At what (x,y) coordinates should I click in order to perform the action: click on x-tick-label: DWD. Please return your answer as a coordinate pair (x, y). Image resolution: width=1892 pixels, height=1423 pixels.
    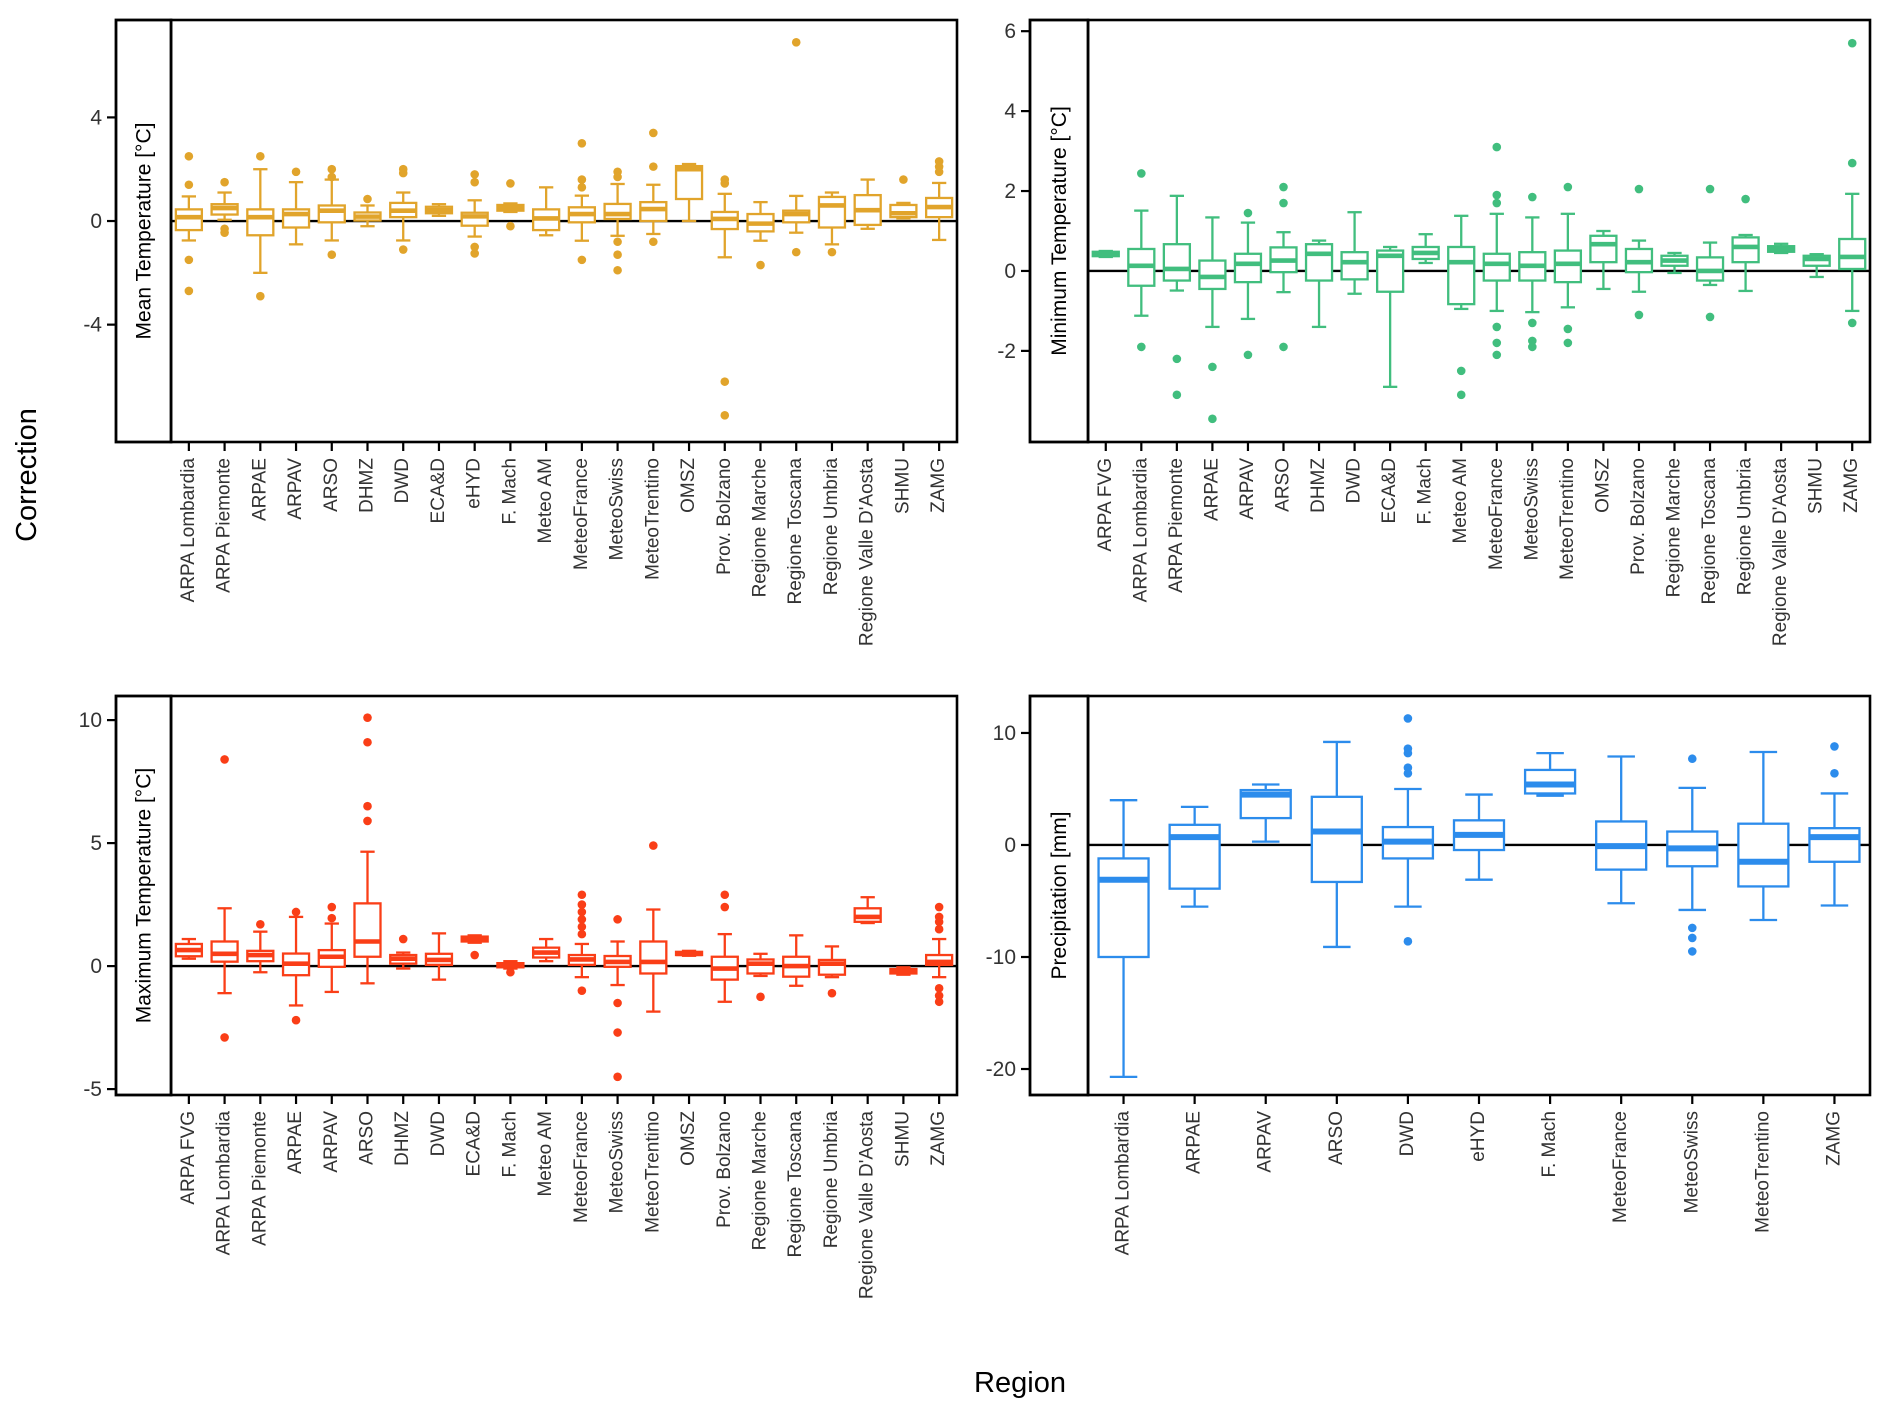
    Looking at the image, I should click on (438, 1133).